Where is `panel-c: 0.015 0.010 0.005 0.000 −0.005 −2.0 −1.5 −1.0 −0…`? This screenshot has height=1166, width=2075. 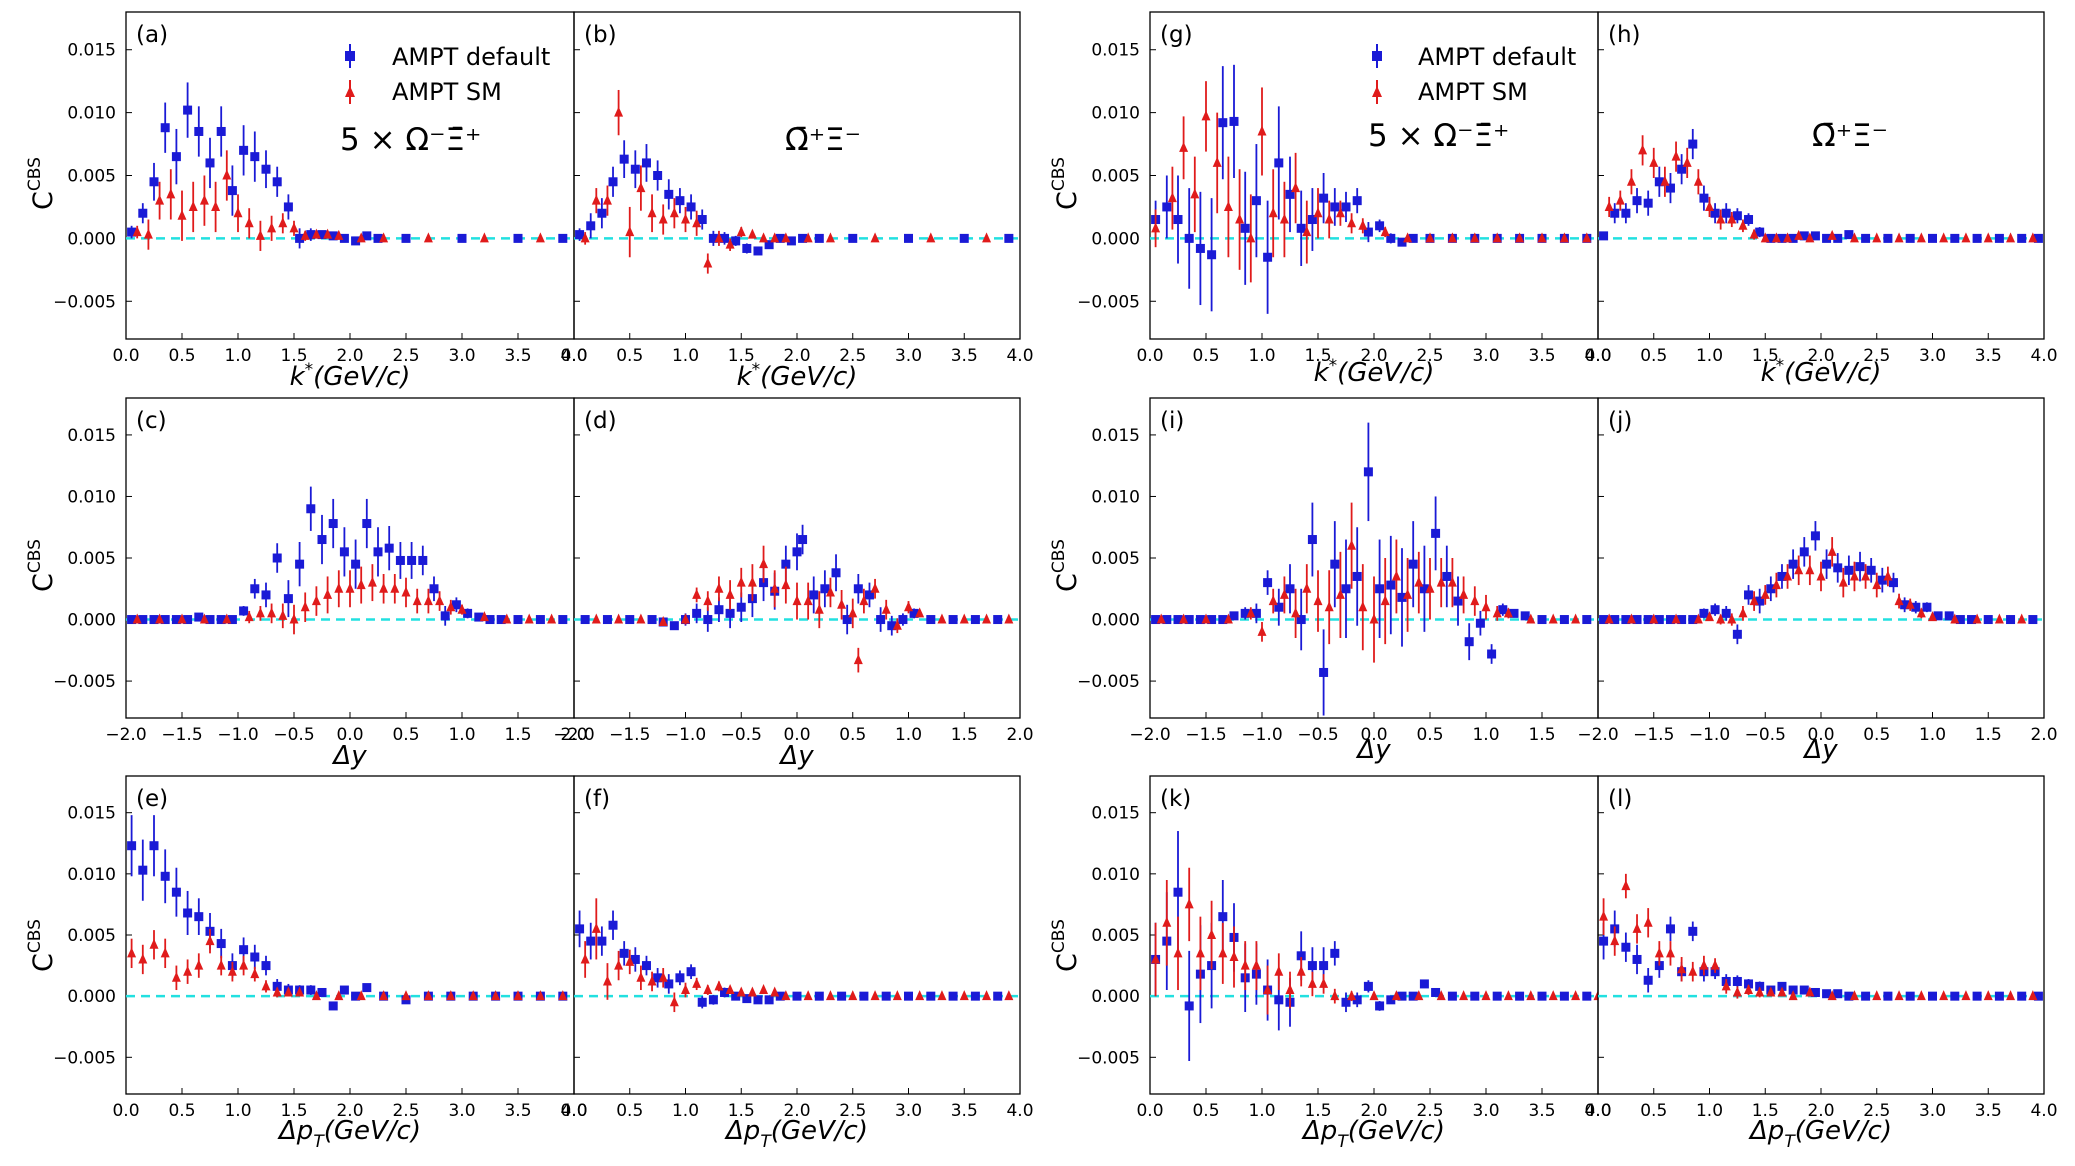
panel-c: 0.015 0.010 0.005 0.000 −0.005 −2.0 −1.5 −1.0 −0… is located at coordinates (320, 571).